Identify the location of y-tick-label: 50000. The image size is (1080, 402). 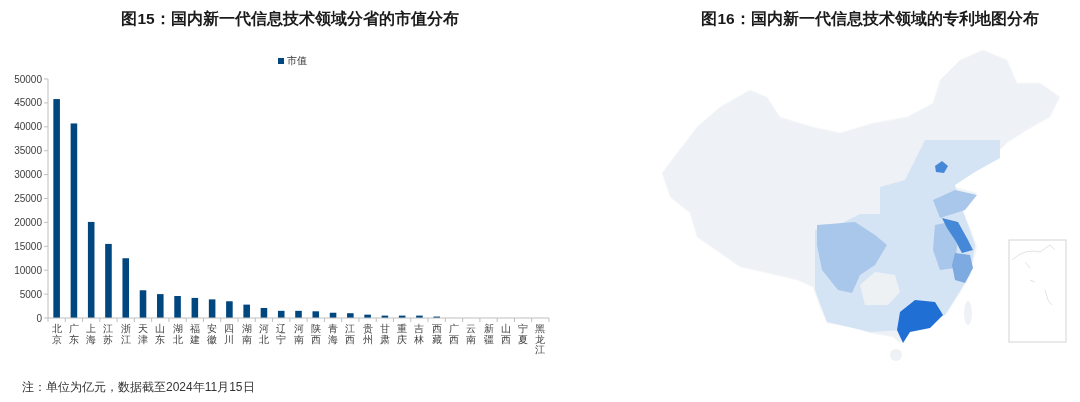
(28, 79).